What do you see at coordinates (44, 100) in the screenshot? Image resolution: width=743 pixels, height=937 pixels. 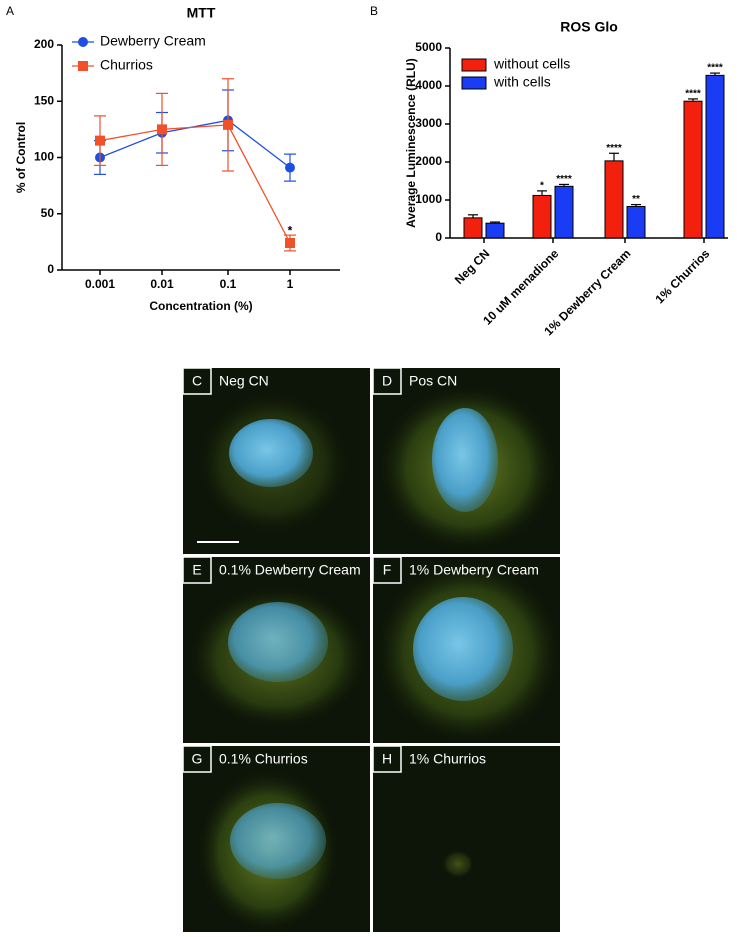 I see `y-tick-label: 150` at bounding box center [44, 100].